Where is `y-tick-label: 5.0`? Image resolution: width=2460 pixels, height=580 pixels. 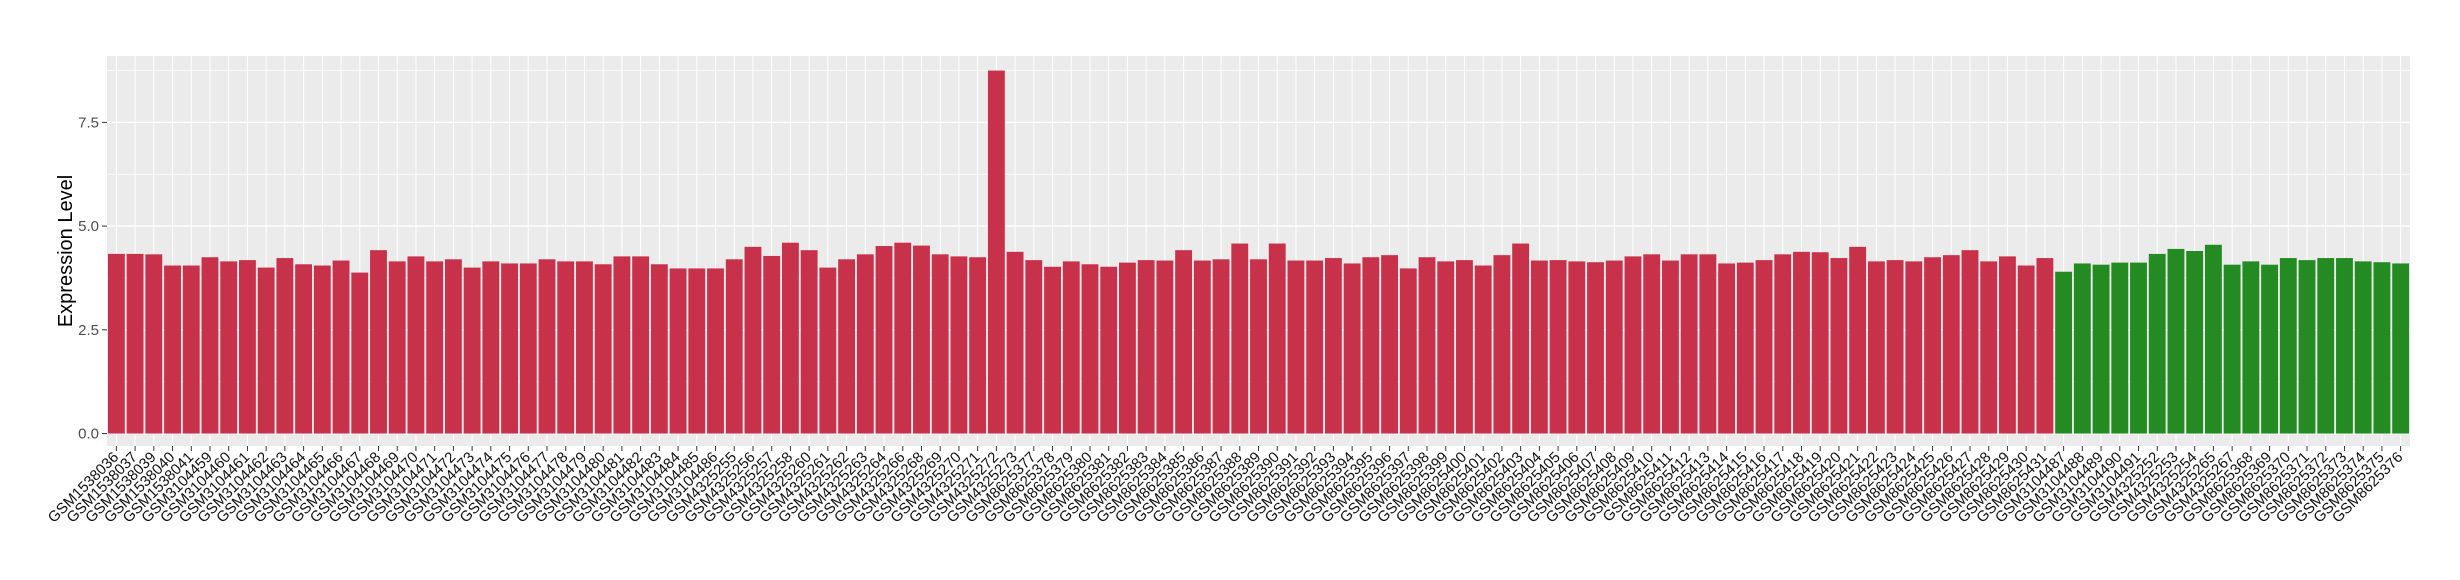
y-tick-label: 5.0 is located at coordinates (88, 226).